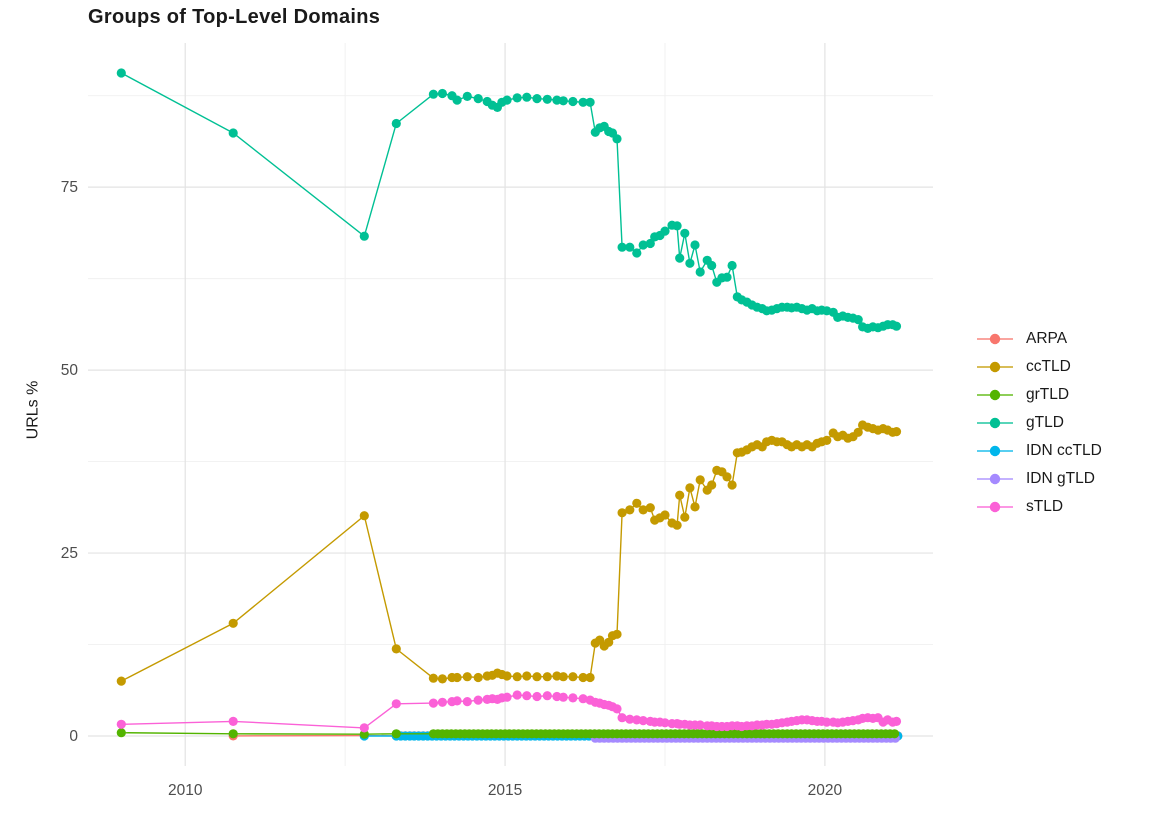 This screenshot has width=1164, height=827. What do you see at coordinates (1047, 338) in the screenshot?
I see `legend-label: ARPA` at bounding box center [1047, 338].